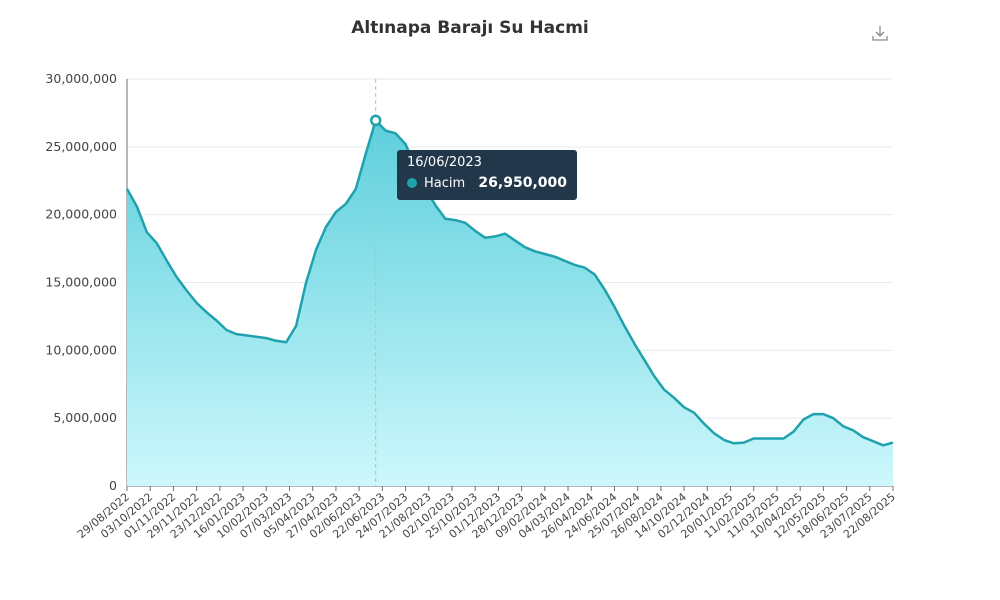 The image size is (1000, 600). What do you see at coordinates (81, 146) in the screenshot?
I see `y-tick-label: 25,000,000` at bounding box center [81, 146].